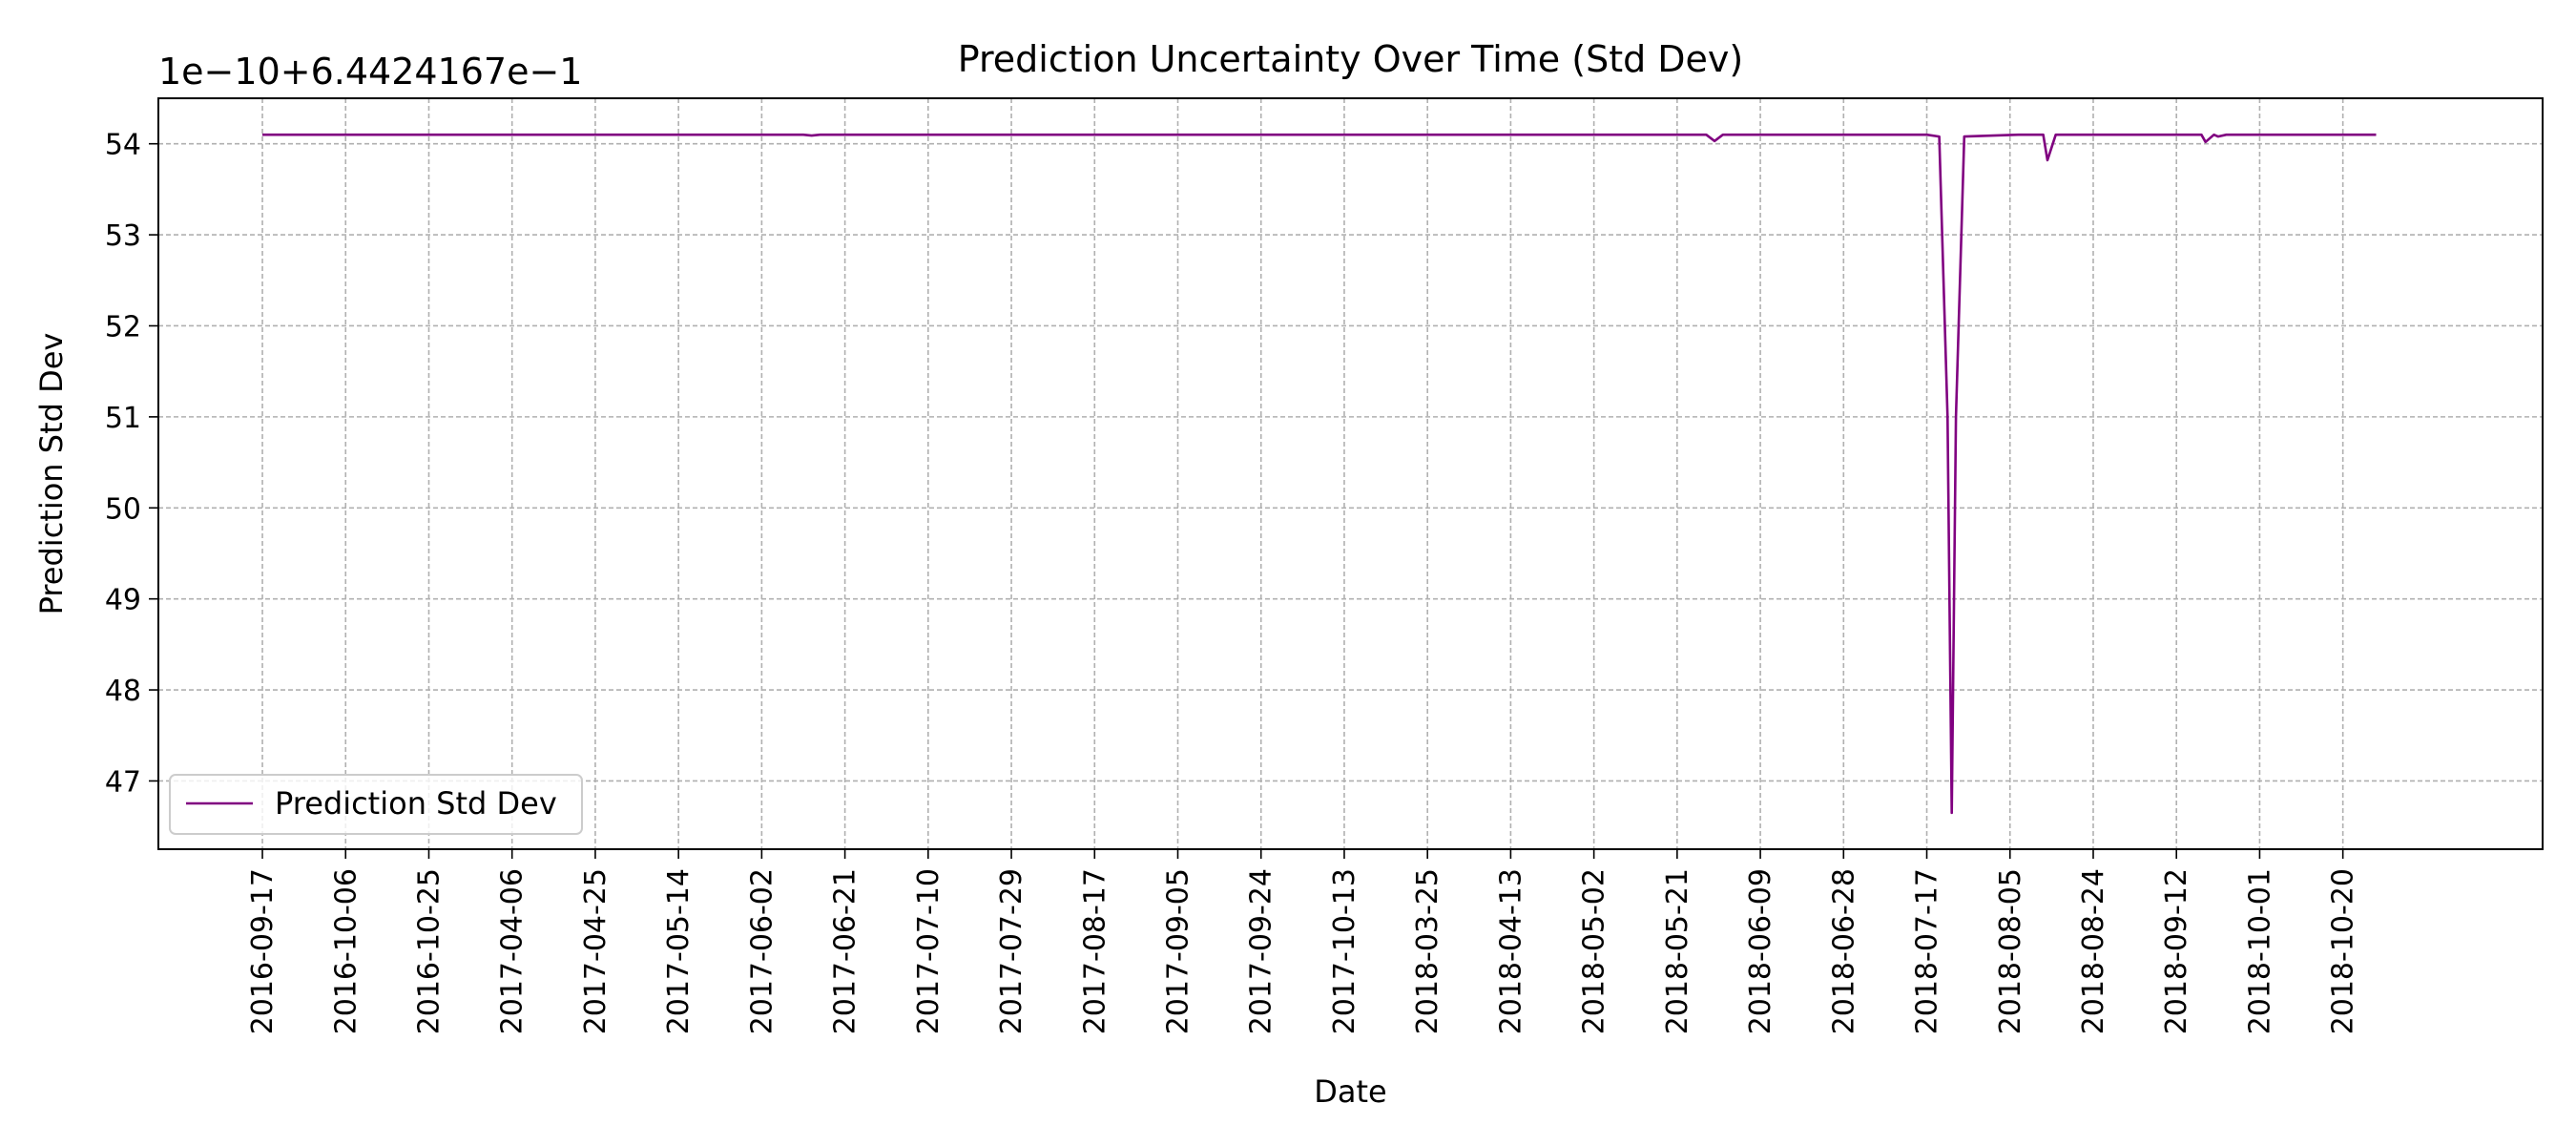 The width and height of the screenshot is (2576, 1145). Describe the element at coordinates (2343, 951) in the screenshot. I see `x-tick-label: 2018-10-20` at that location.